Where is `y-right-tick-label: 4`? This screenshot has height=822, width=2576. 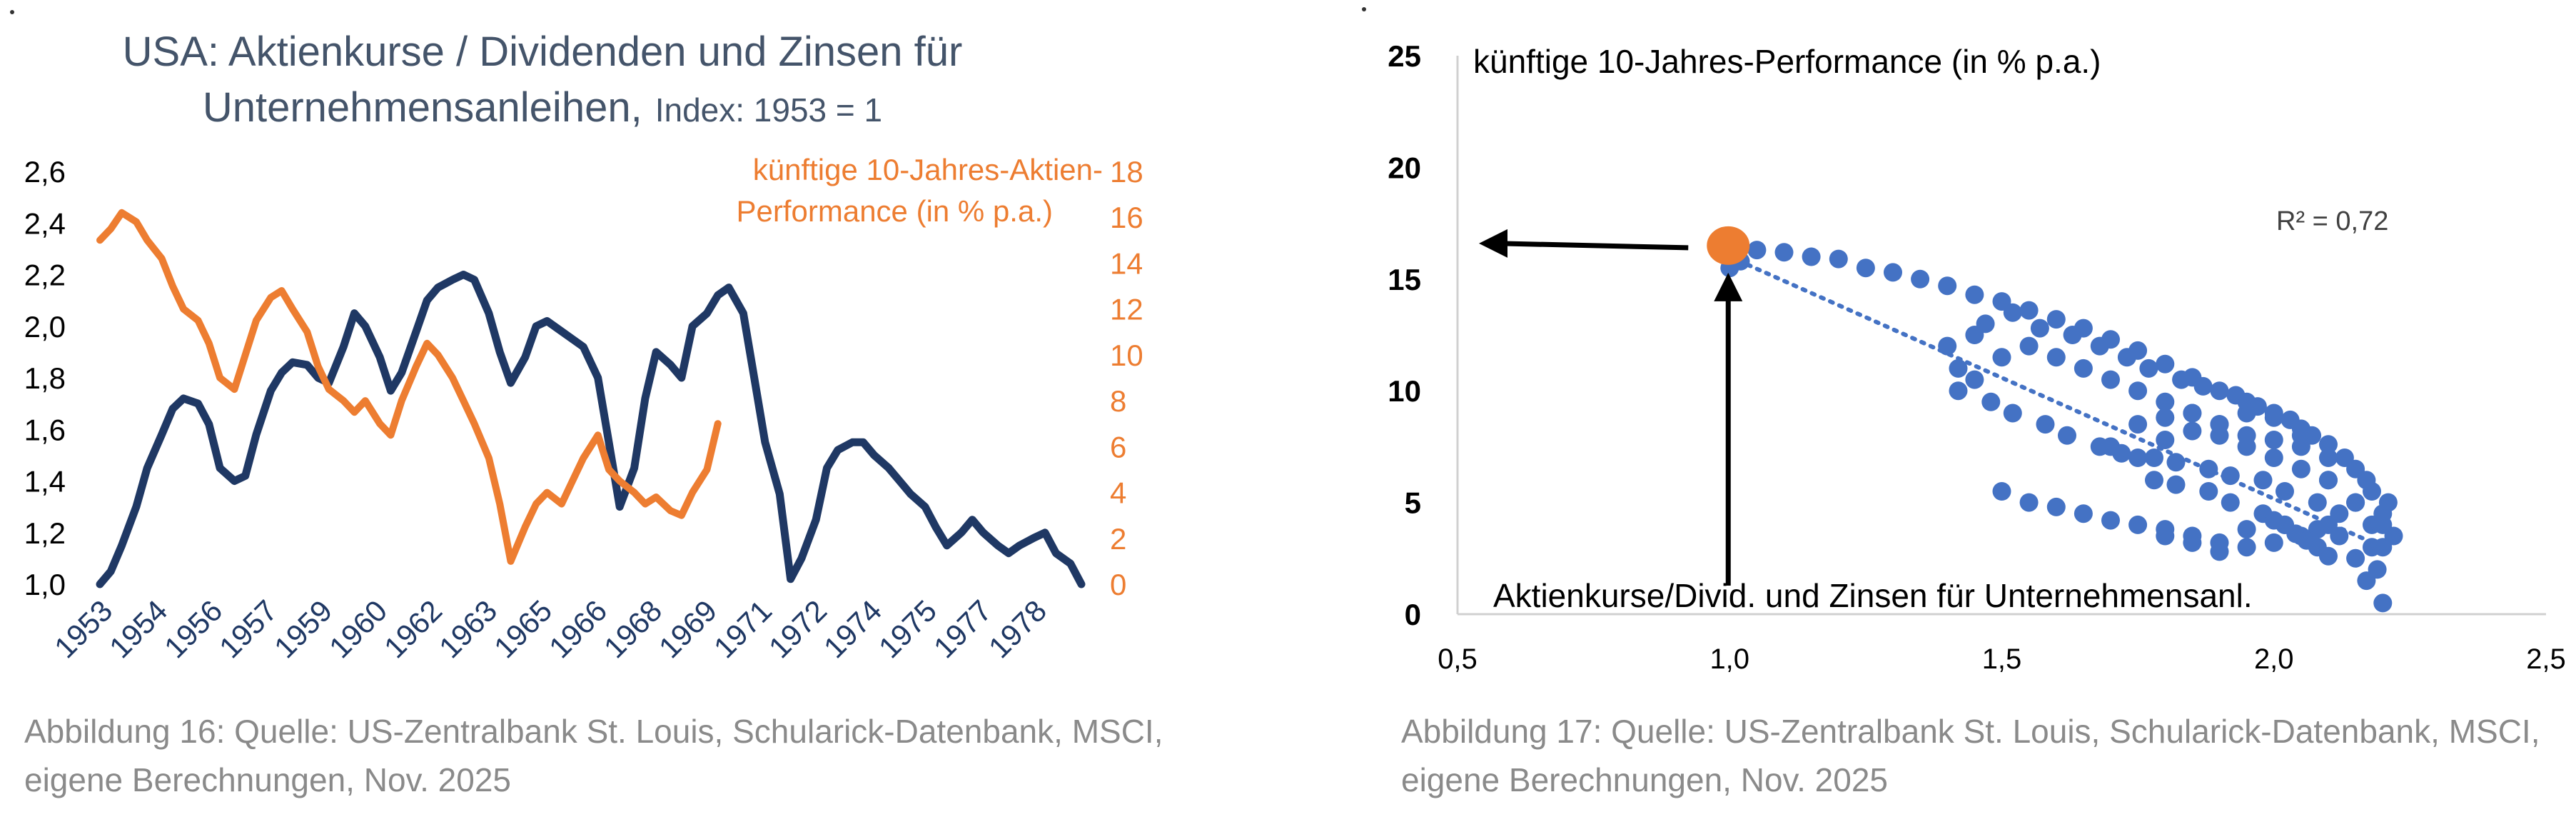 y-right-tick-label: 4 is located at coordinates (1118, 493).